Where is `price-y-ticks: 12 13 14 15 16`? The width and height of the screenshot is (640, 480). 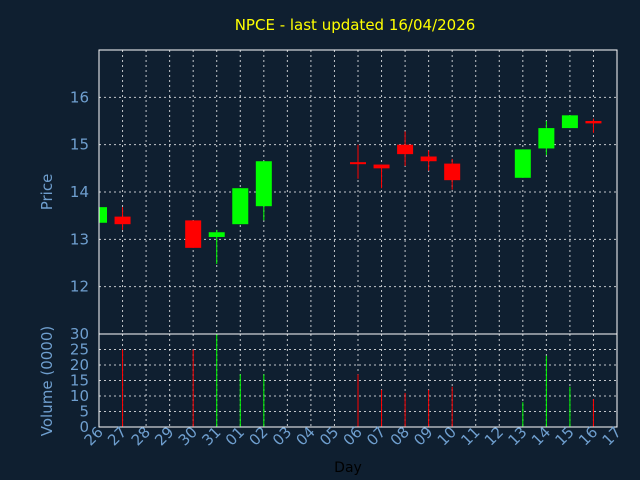
price-y-ticks: 12 13 14 15 16 is located at coordinates (79, 191).